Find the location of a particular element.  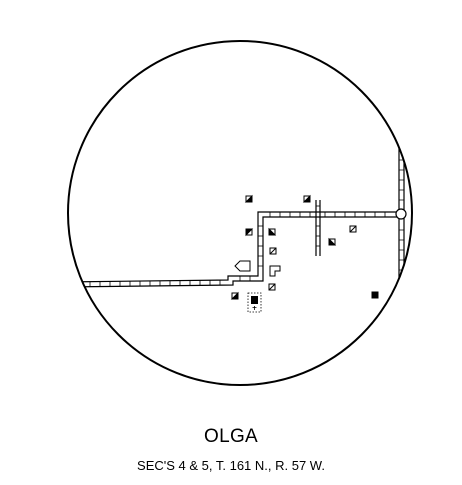

building-solid is located at coordinates (375, 295).